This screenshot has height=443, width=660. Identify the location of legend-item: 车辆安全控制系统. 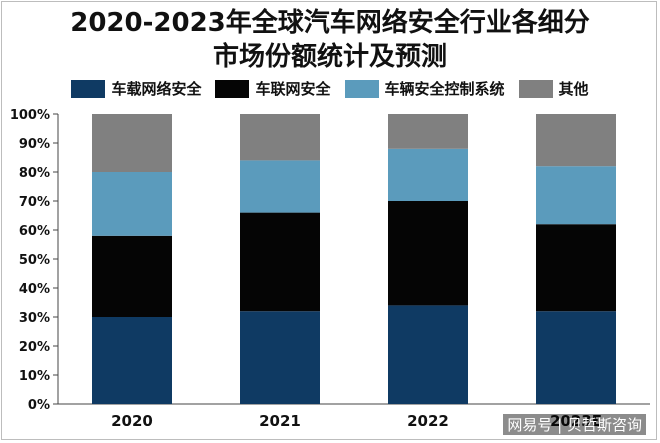
(424, 88).